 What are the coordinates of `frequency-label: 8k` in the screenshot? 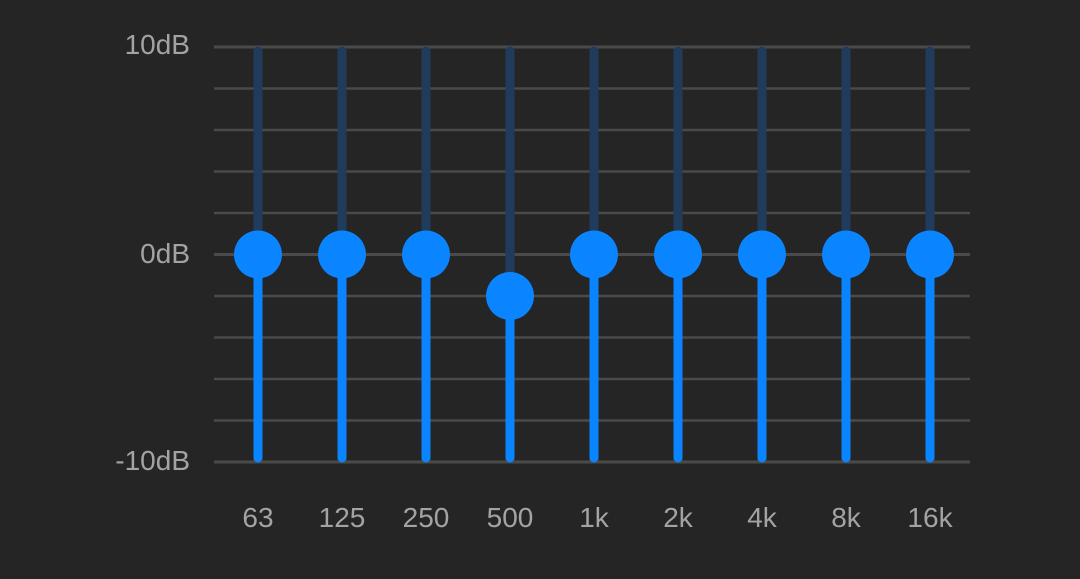 It's located at (846, 517).